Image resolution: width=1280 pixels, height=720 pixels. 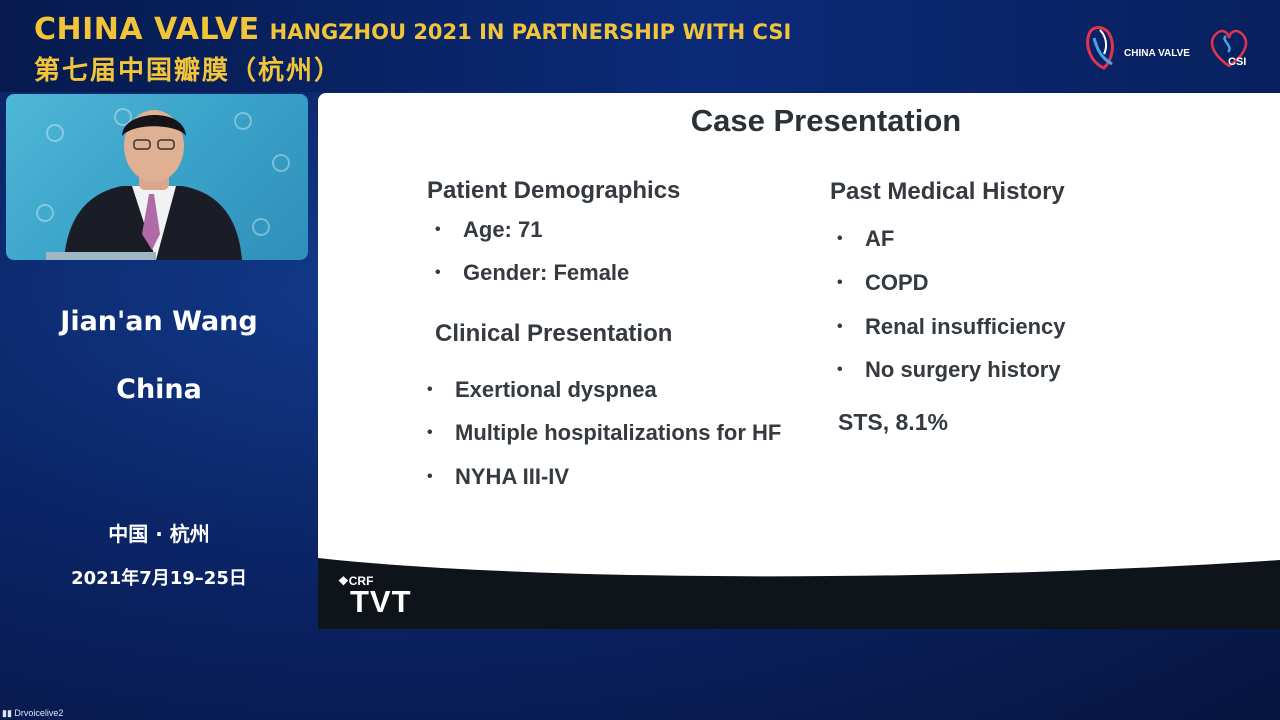 I want to click on stream-tag: ▮▮ Drvoicelive2, so click(x=33, y=713).